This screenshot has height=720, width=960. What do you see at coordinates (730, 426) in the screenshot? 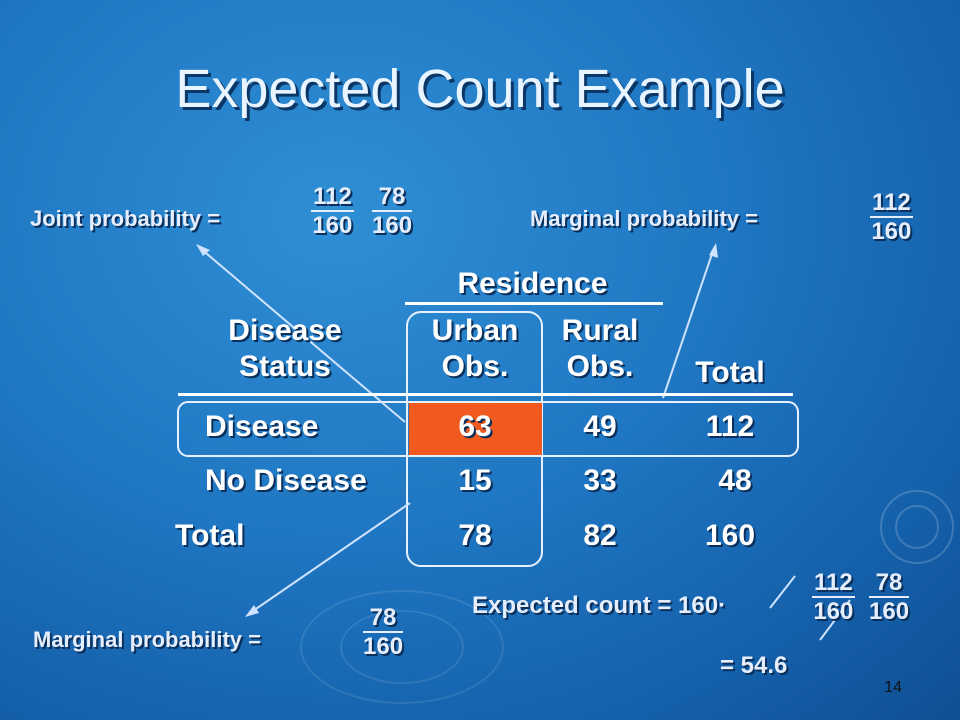
I see `cell-disease-total: 112` at bounding box center [730, 426].